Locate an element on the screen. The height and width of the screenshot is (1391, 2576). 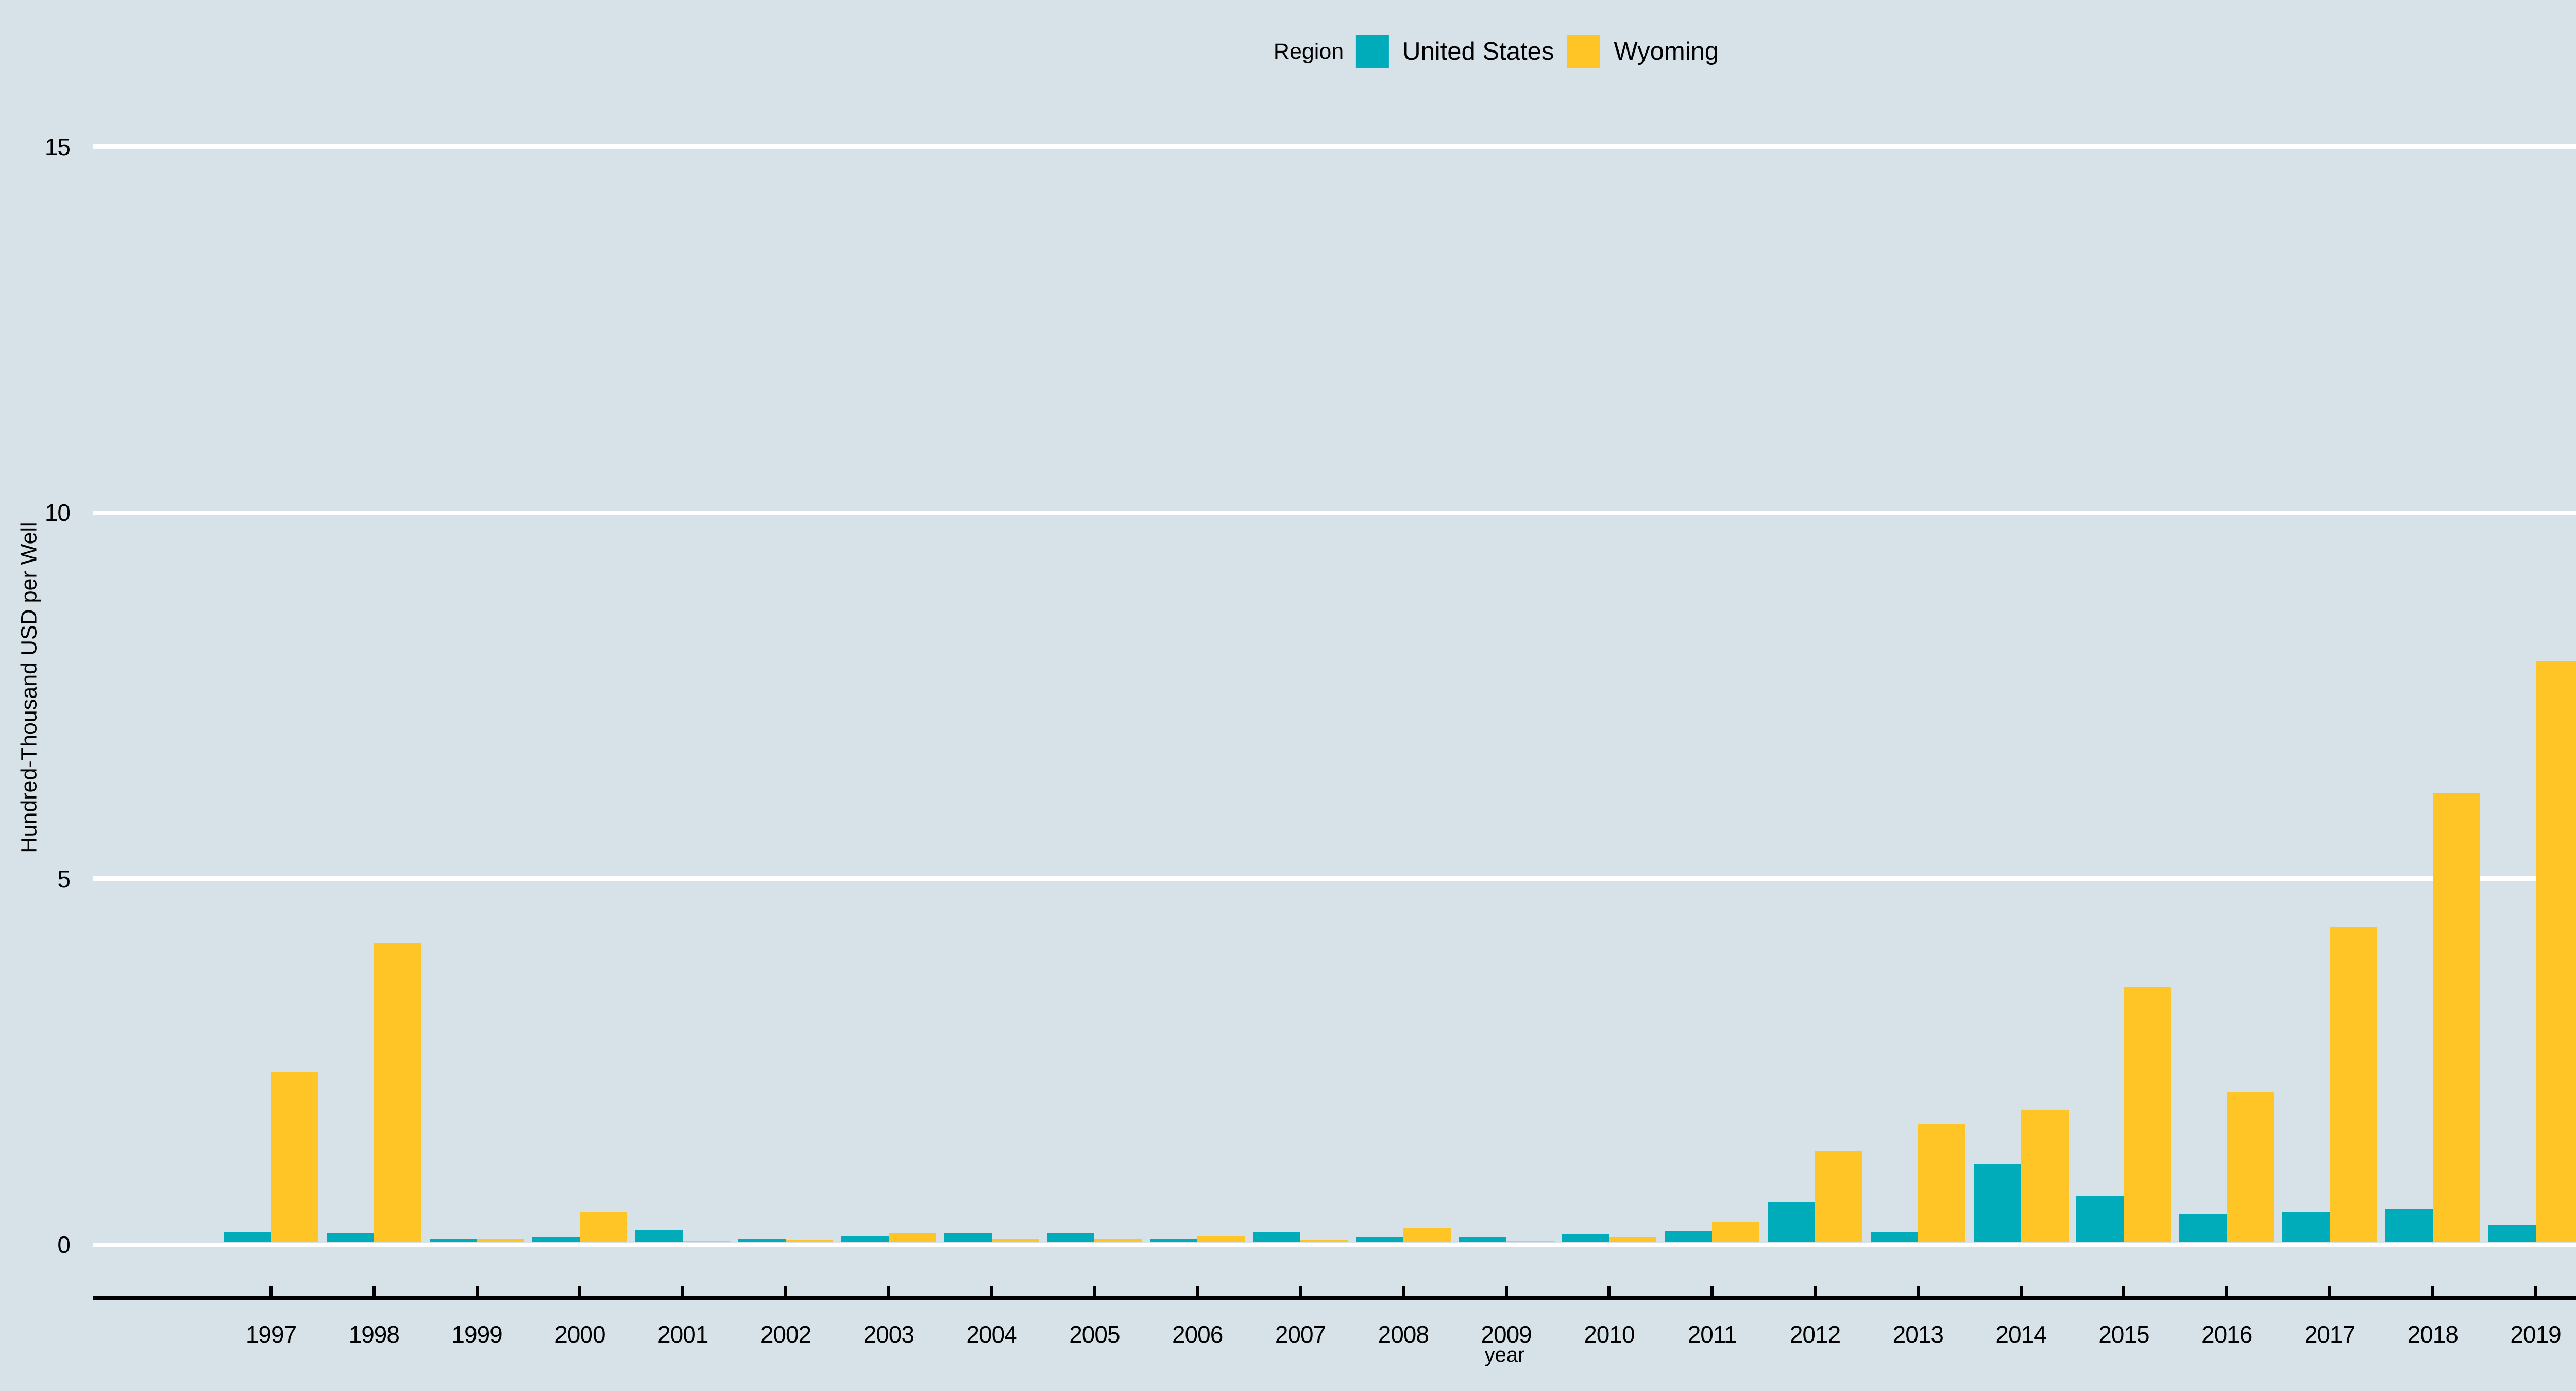
x-tick-label-2010: 2010 is located at coordinates (1609, 1334).